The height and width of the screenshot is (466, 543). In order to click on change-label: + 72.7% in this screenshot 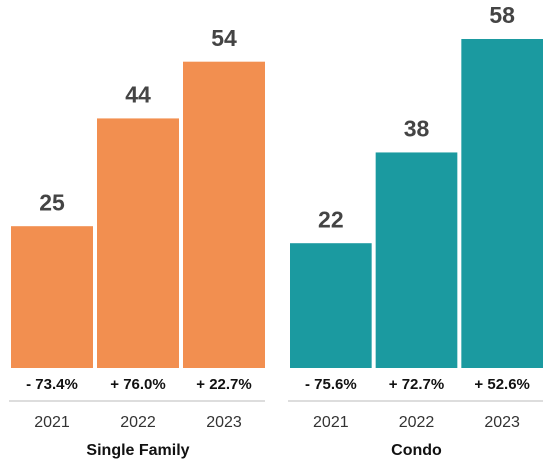, I will do `click(416, 384)`.